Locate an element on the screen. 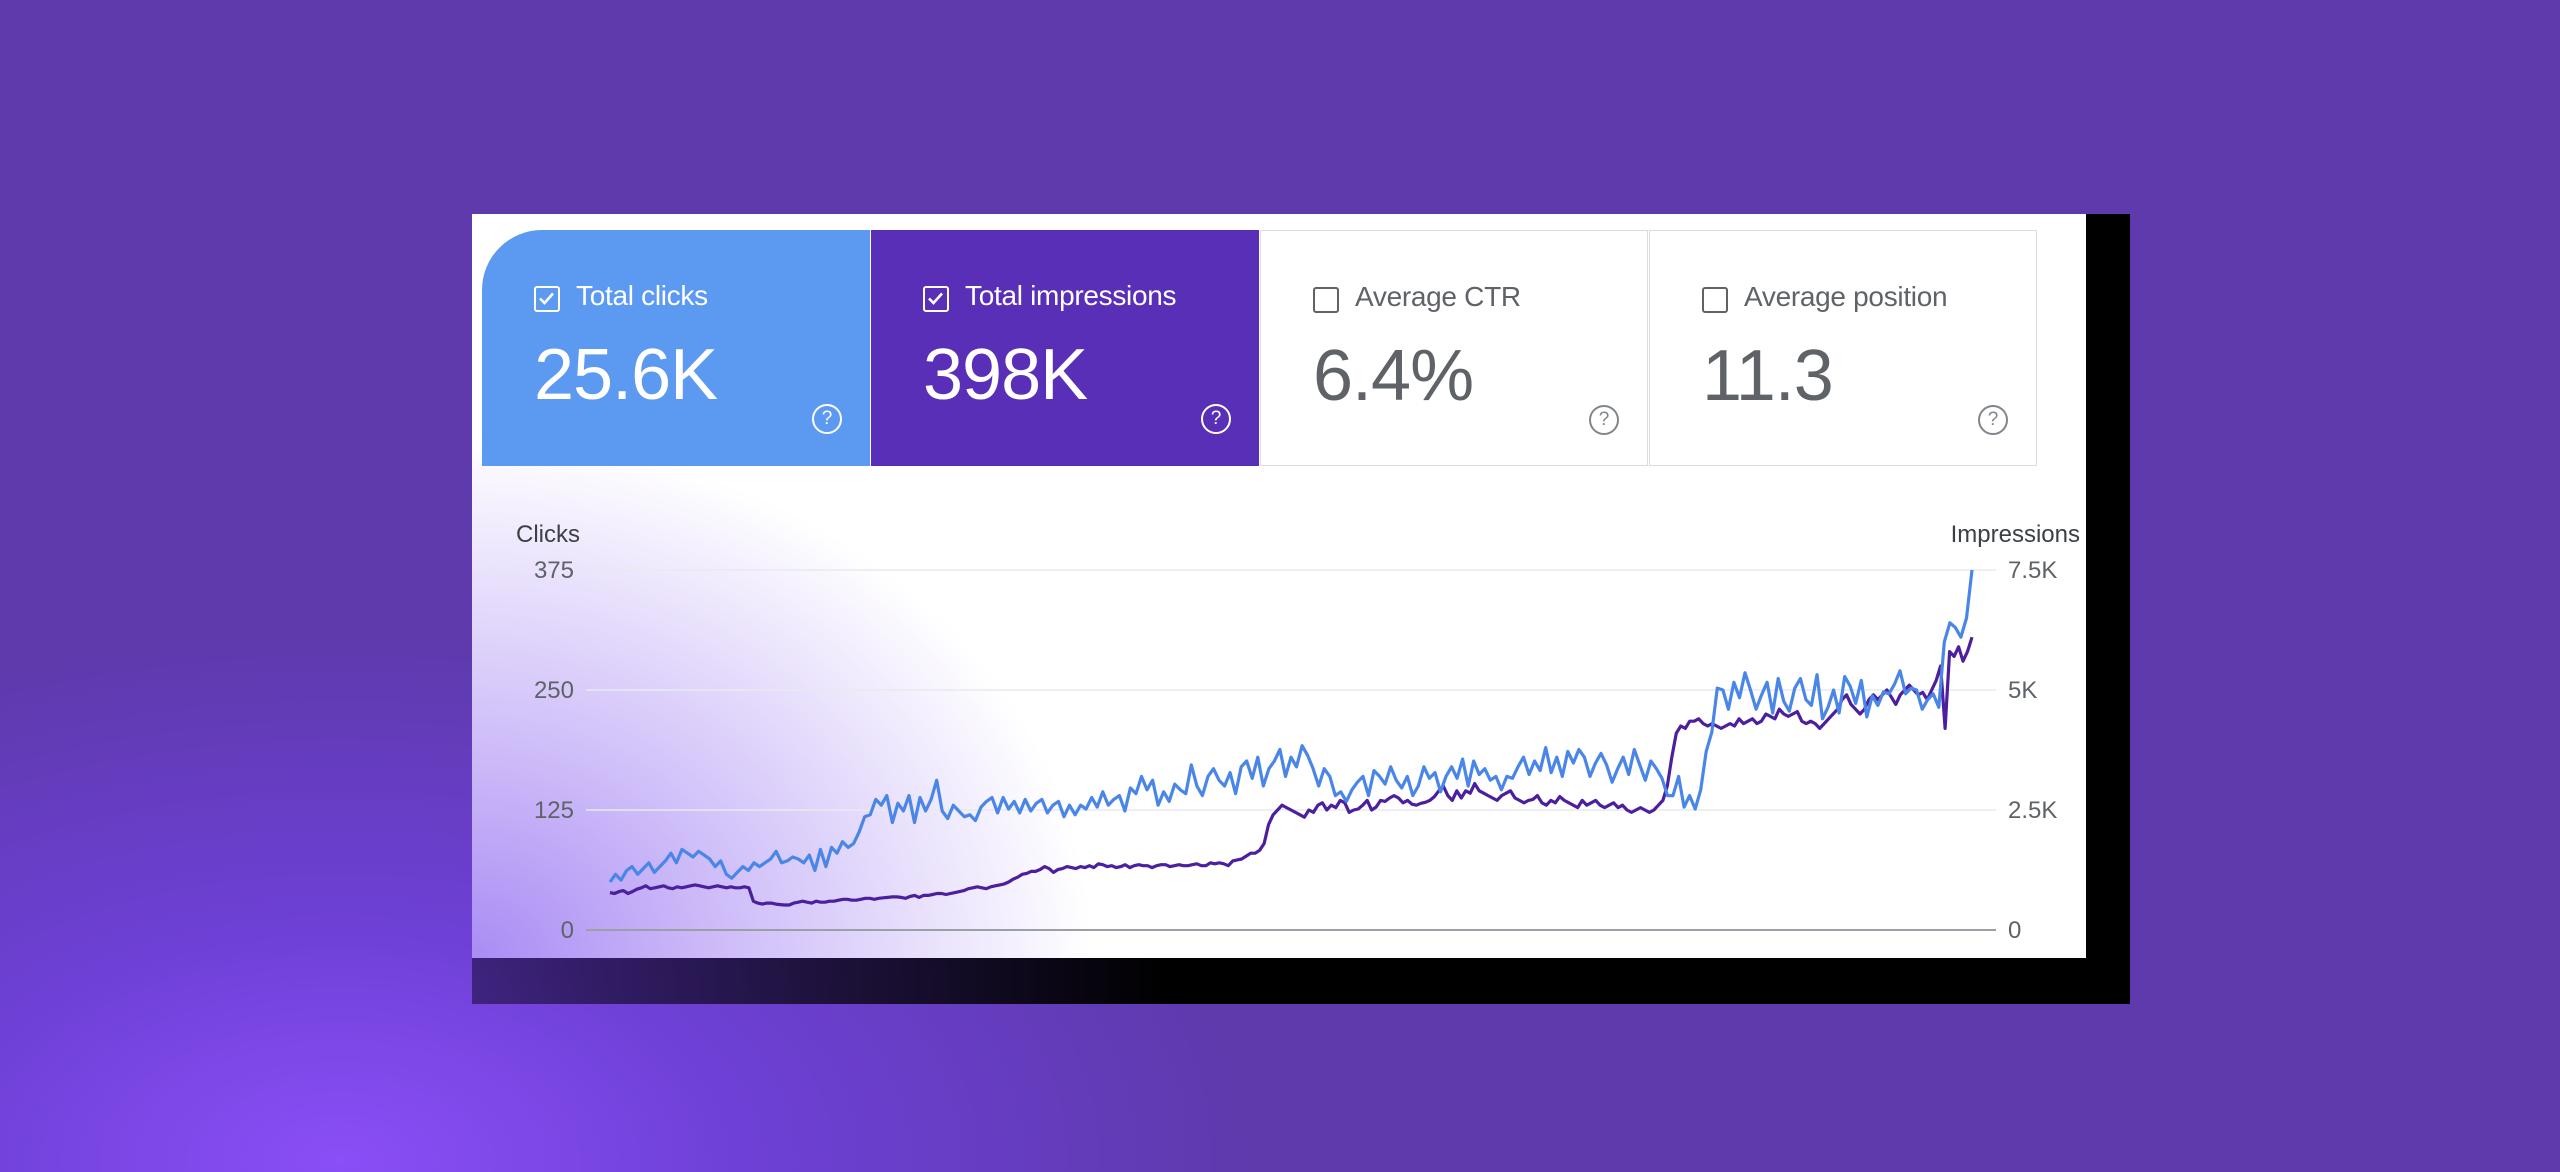 Image resolution: width=2560 pixels, height=1172 pixels. y-left-tick-label: 375 is located at coordinates (554, 570).